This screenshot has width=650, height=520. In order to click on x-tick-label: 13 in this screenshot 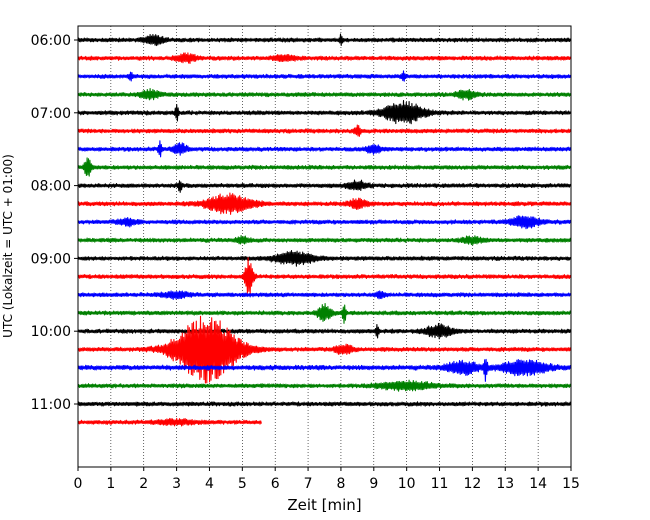, I will do `click(505, 484)`.